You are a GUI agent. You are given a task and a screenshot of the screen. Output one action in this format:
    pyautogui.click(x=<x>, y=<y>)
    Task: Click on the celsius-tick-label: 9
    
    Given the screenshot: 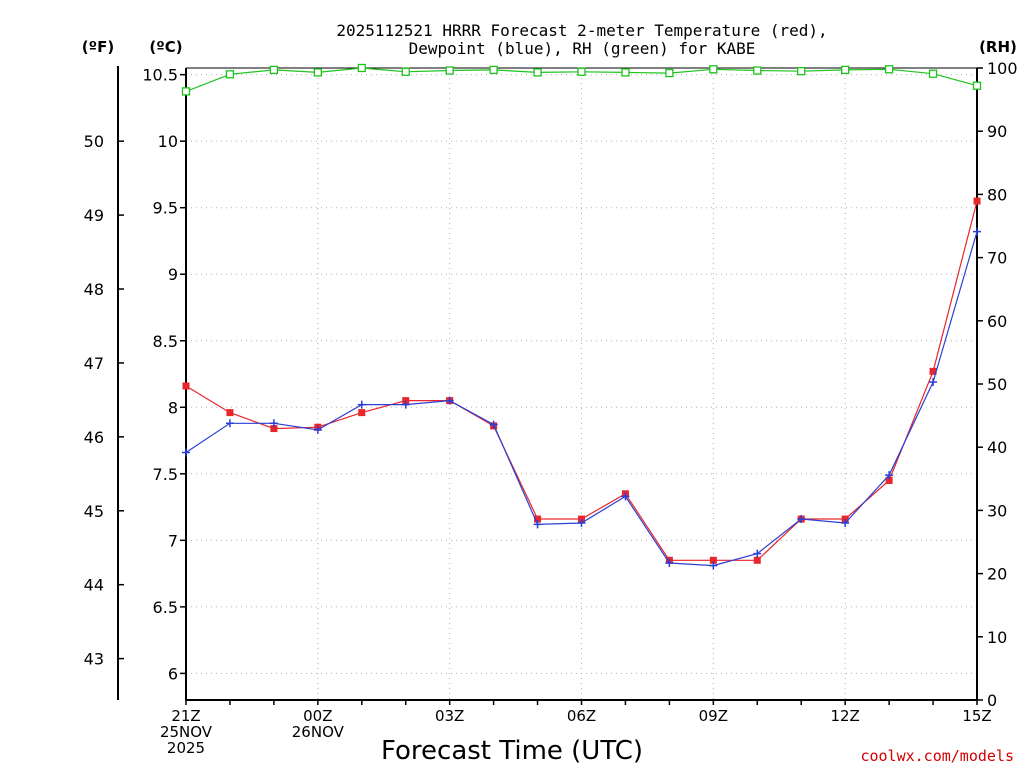 What is the action you would take?
    pyautogui.click(x=173, y=274)
    